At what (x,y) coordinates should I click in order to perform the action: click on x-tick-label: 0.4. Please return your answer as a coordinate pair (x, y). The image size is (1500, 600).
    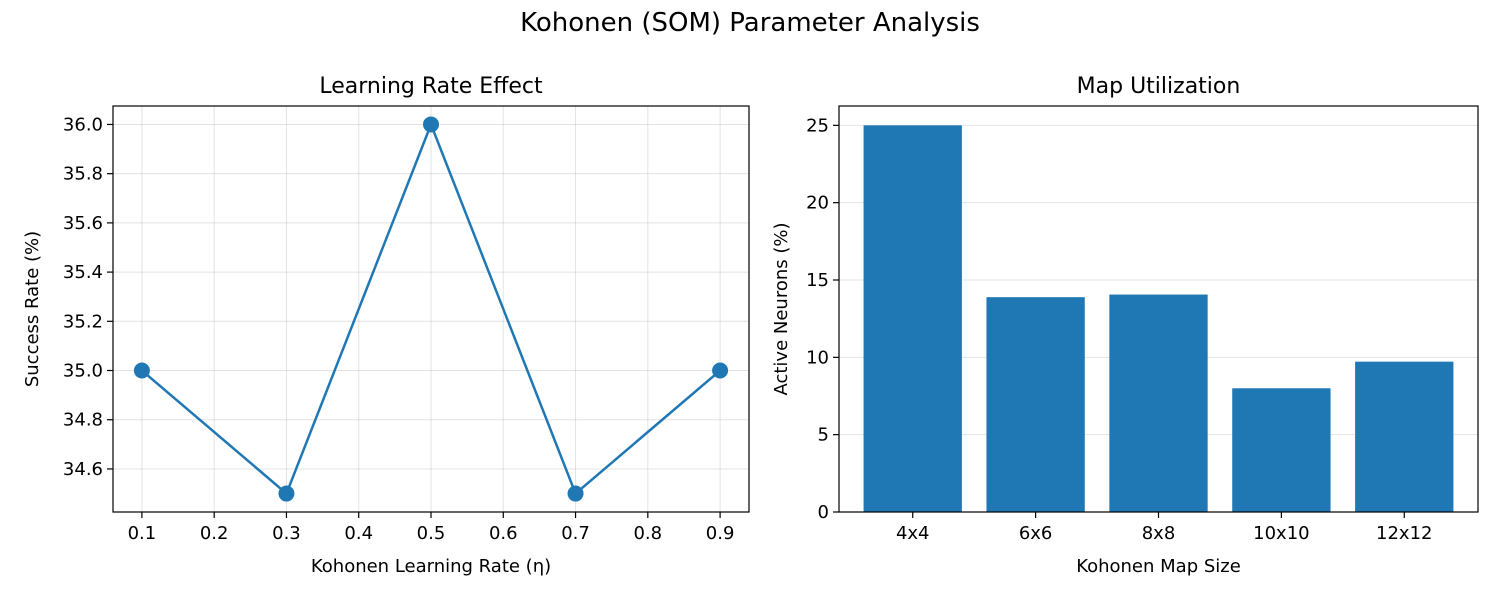
    Looking at the image, I should click on (358, 533).